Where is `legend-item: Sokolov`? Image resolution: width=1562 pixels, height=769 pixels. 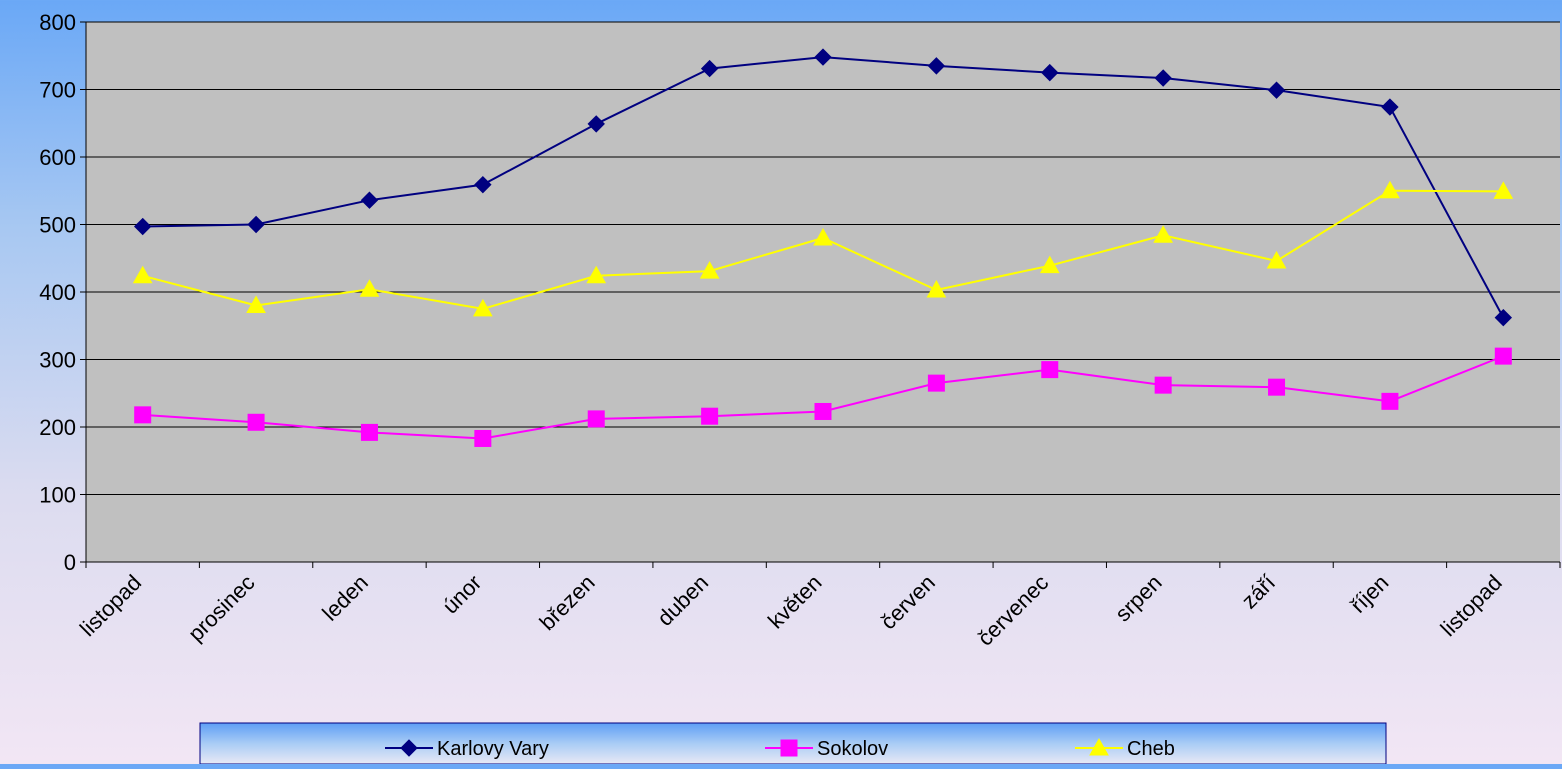 legend-item: Sokolov is located at coordinates (826, 749).